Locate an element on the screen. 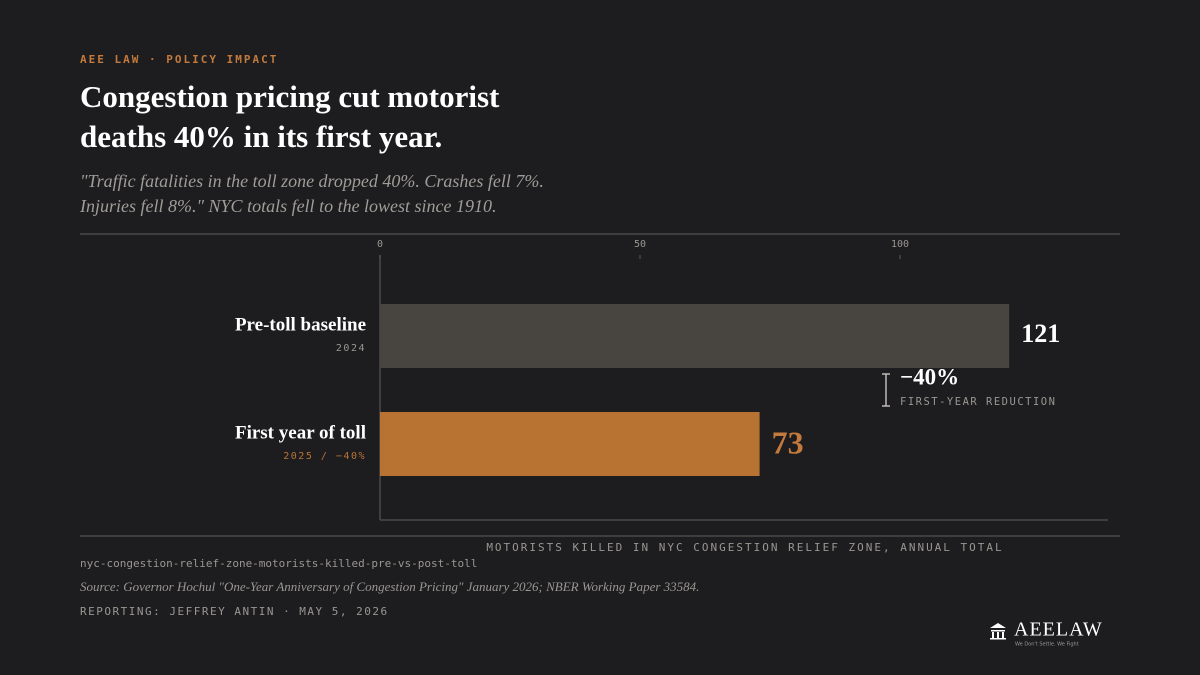  logo-tagline: We Don't Settle. We Fight is located at coordinates (1047, 645).